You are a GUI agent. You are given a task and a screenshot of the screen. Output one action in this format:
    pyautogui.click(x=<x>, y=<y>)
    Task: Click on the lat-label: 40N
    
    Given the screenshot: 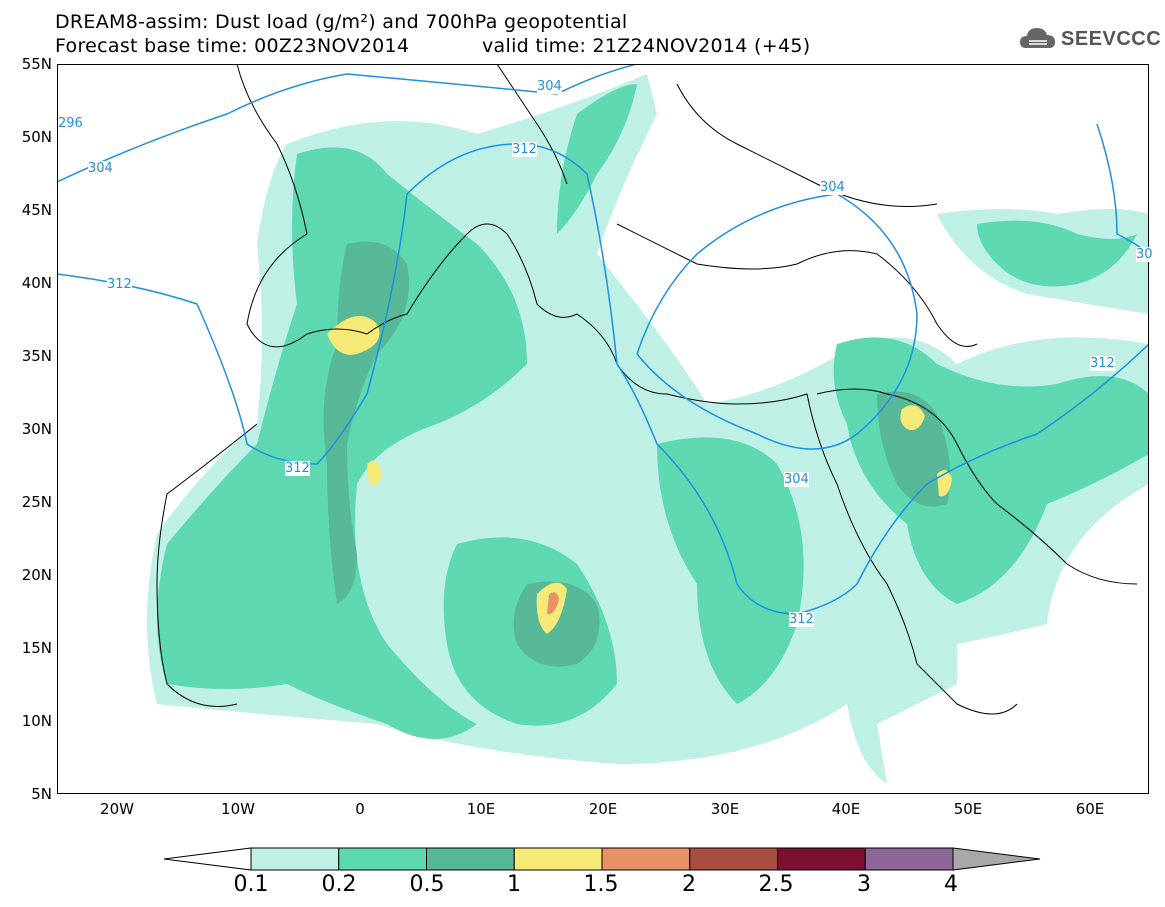 What is the action you would take?
    pyautogui.click(x=36, y=283)
    